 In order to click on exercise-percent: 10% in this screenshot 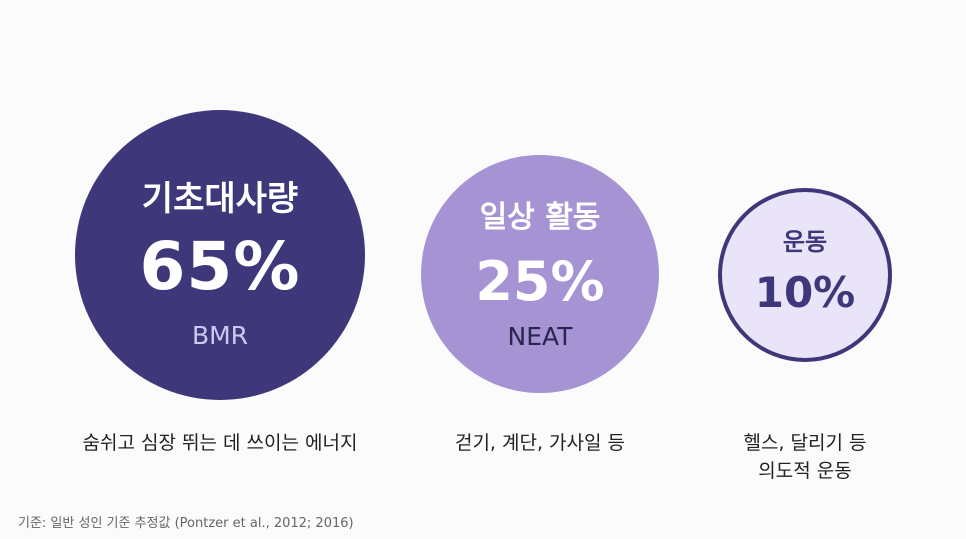, I will do `click(805, 292)`.